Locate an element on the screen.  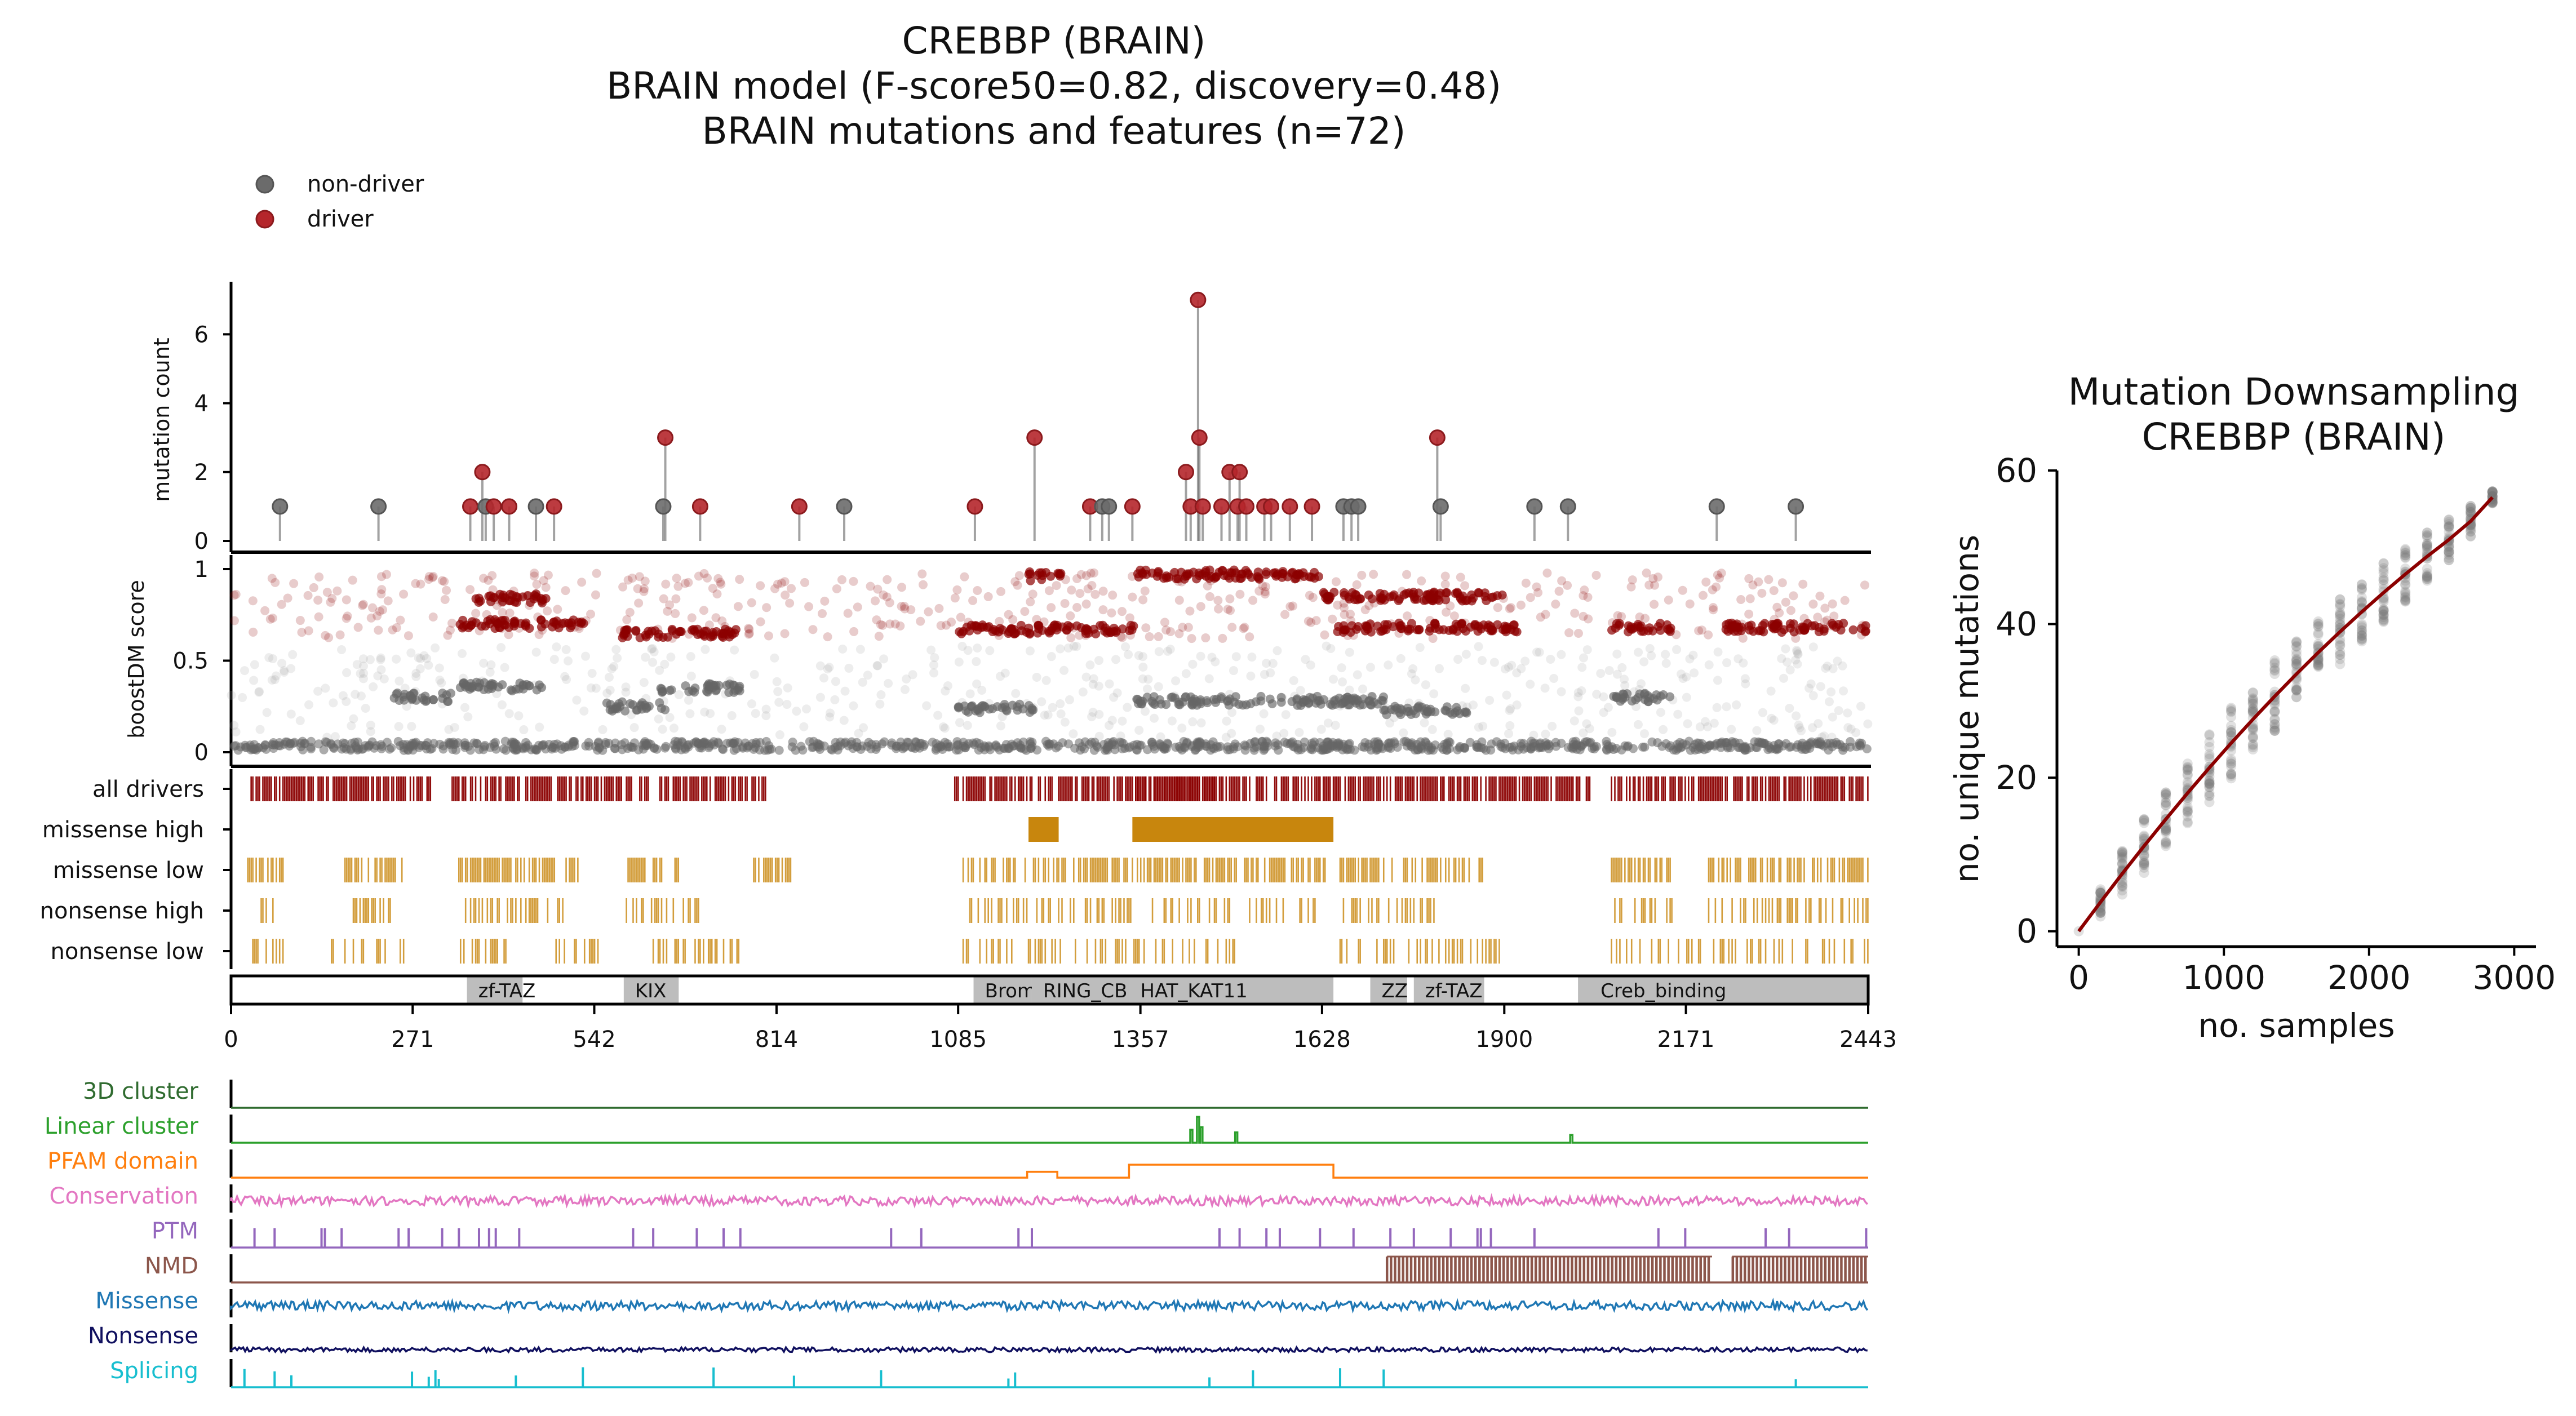
track-block is located at coordinates (1233, 829).